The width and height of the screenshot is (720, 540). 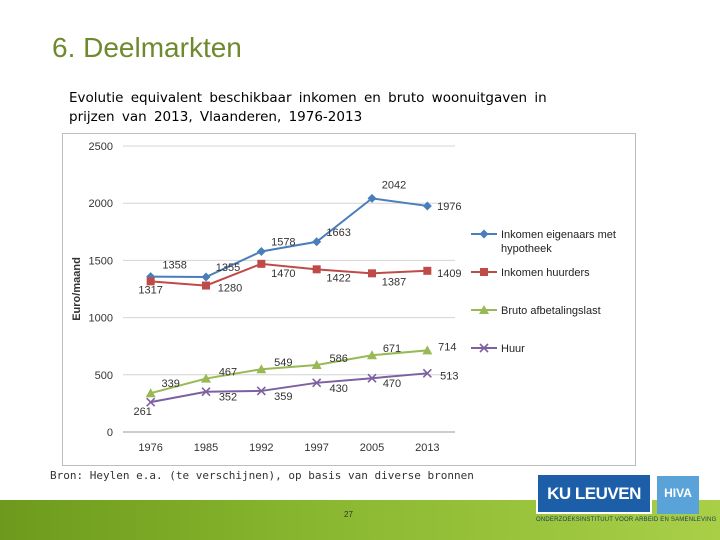 What do you see at coordinates (283, 397) in the screenshot?
I see `series-huur-data-label: 359` at bounding box center [283, 397].